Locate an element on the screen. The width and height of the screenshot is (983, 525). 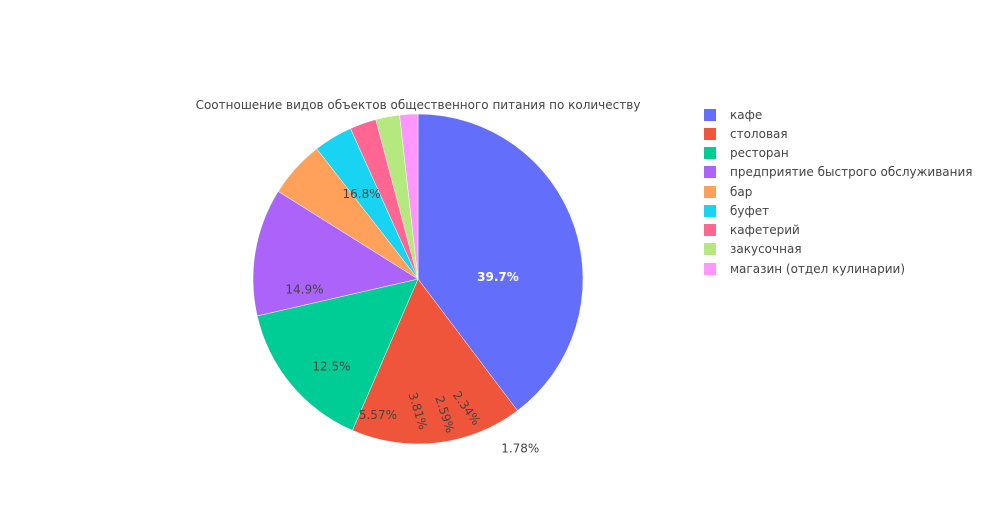
legend-label: кафетерий is located at coordinates (765, 230).